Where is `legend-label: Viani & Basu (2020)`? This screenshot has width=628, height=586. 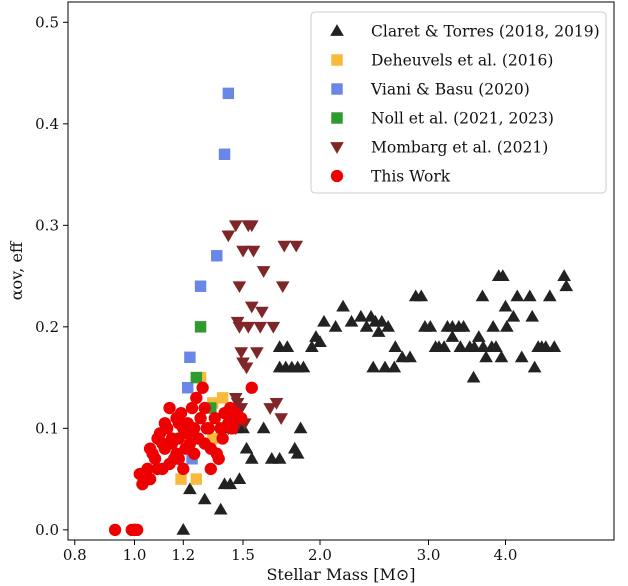 legend-label: Viani & Basu (2020) is located at coordinates (450, 90).